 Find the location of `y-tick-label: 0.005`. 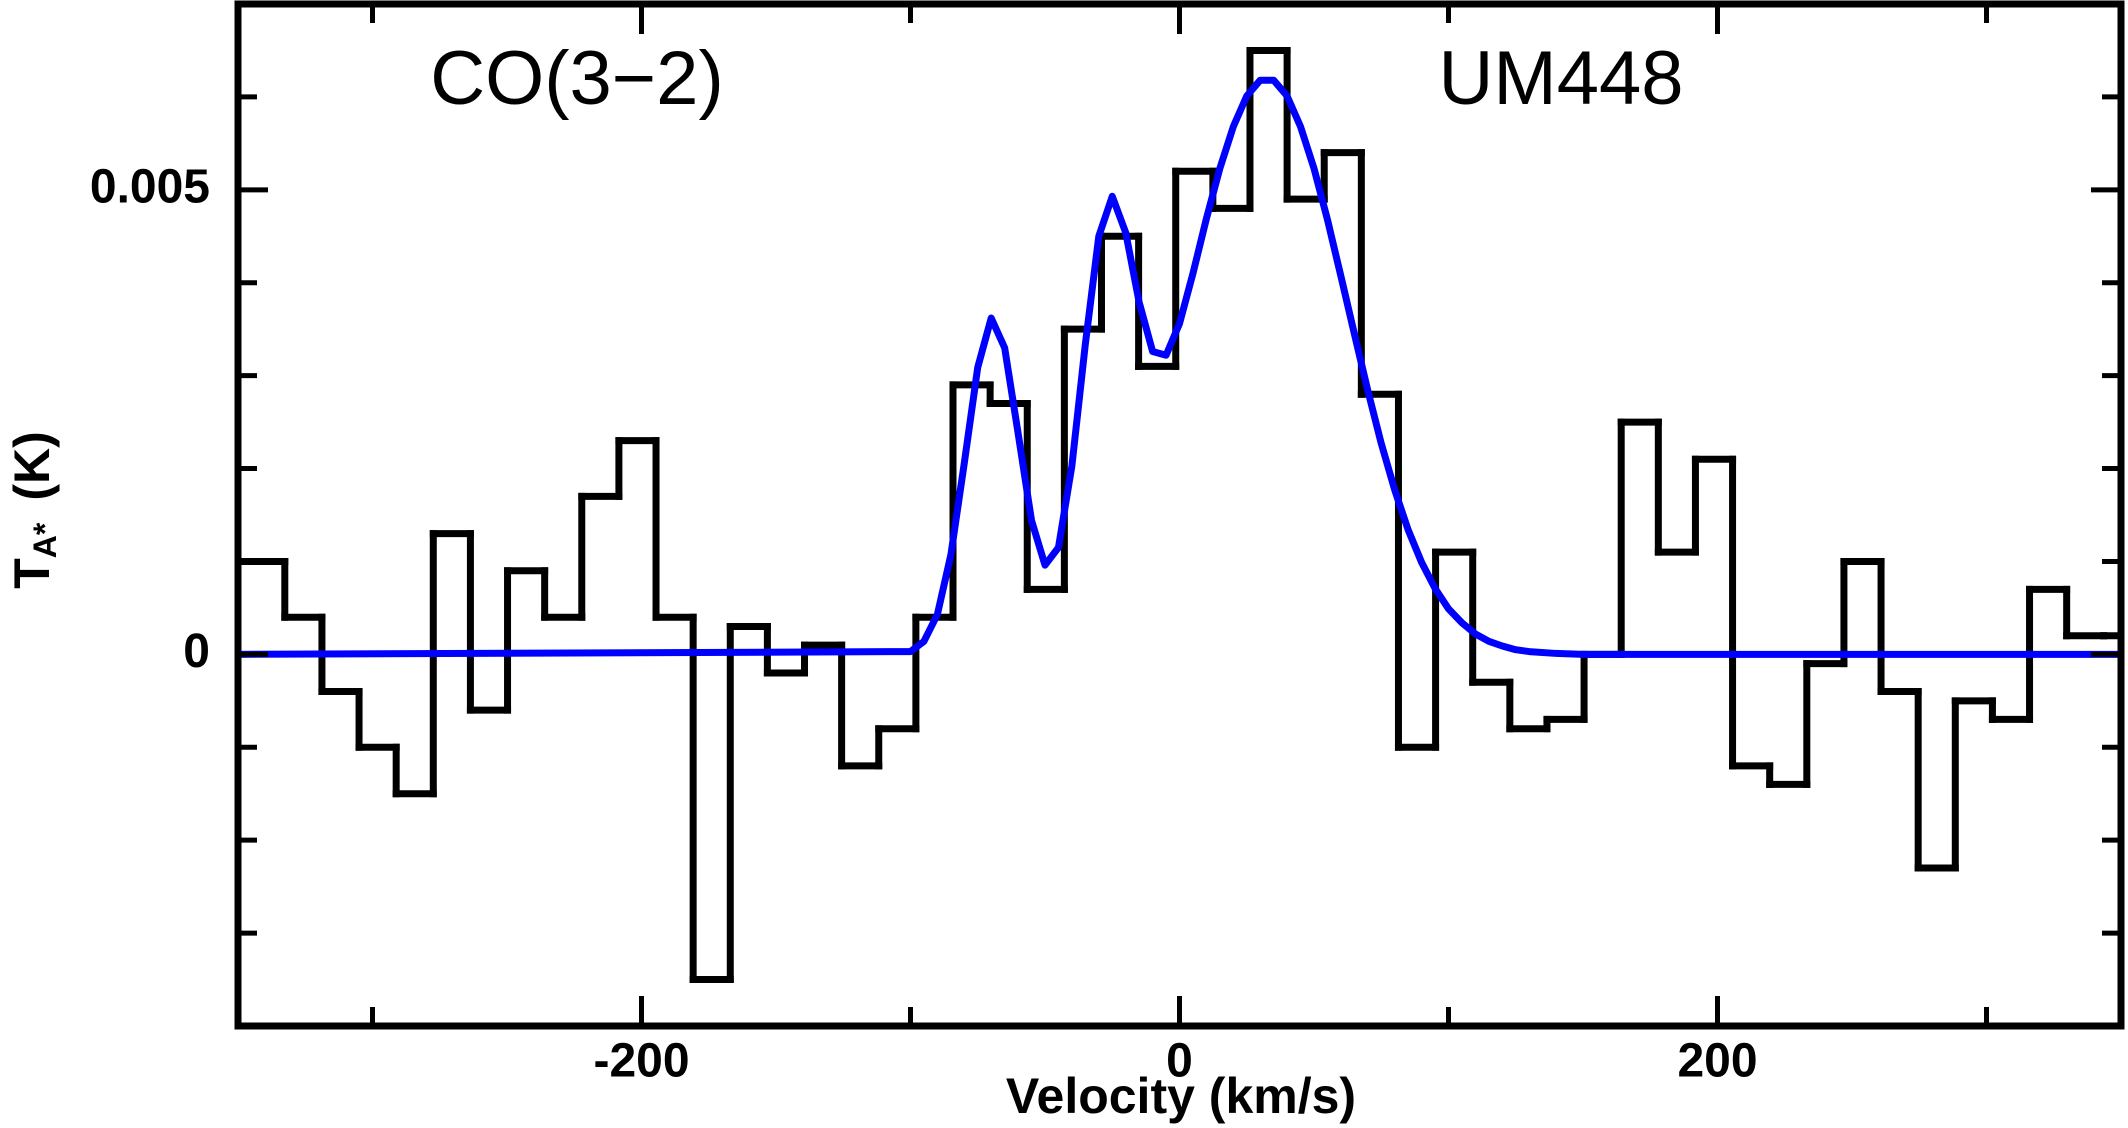

y-tick-label: 0.005 is located at coordinates (150, 186).